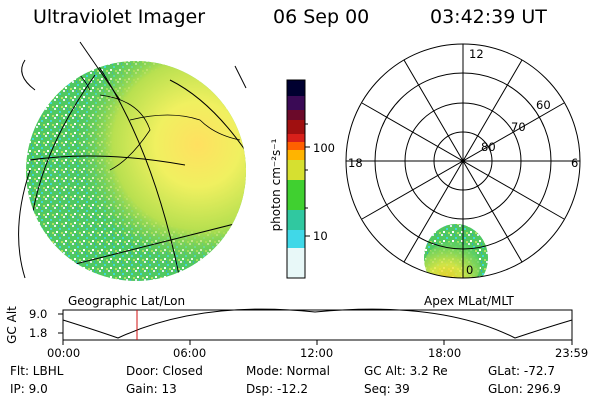  What do you see at coordinates (476, 54) in the screenshot?
I see `mlt-label-12: 12` at bounding box center [476, 54].